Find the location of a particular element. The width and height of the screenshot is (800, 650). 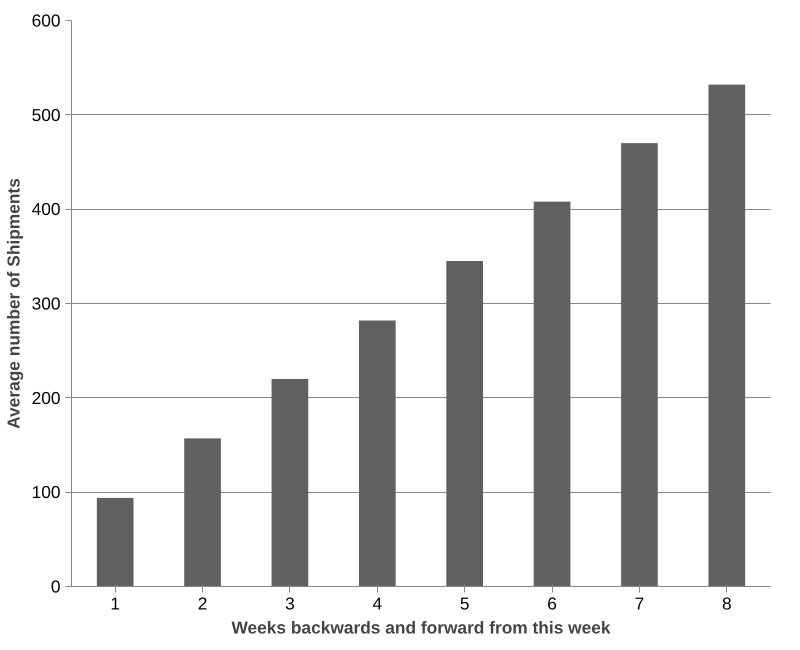

x-tick-label: 4 is located at coordinates (377, 604).